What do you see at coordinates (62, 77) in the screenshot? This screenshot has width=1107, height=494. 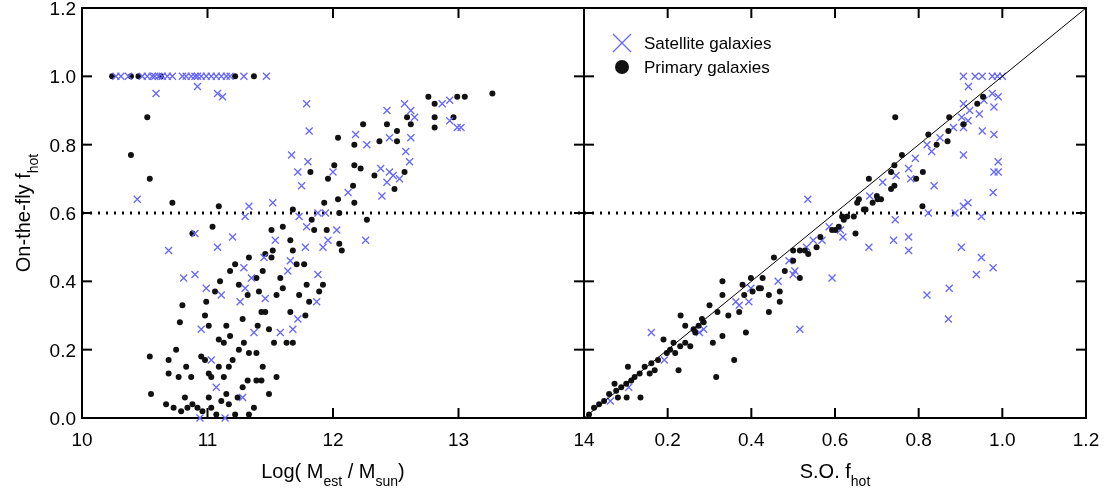 I see `y-tick-label: 1.0` at bounding box center [62, 77].